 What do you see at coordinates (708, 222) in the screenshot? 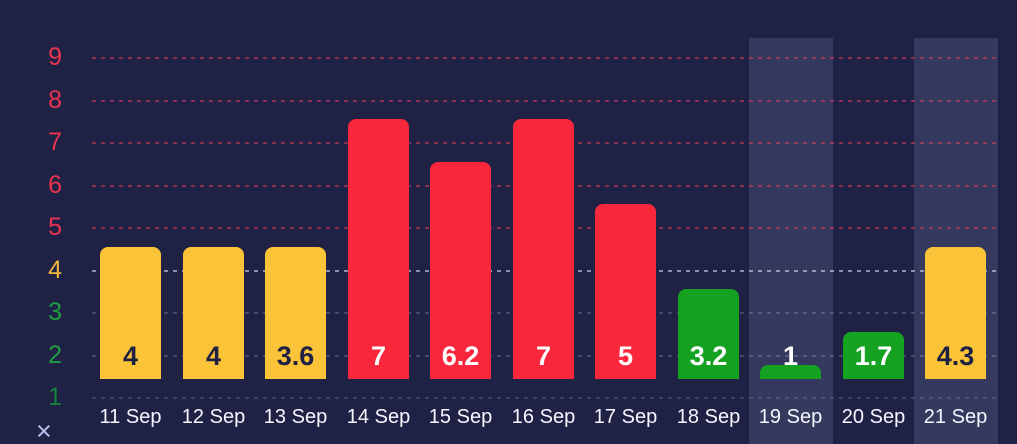
I see `chart-column: 3.2 18 Sep` at bounding box center [708, 222].